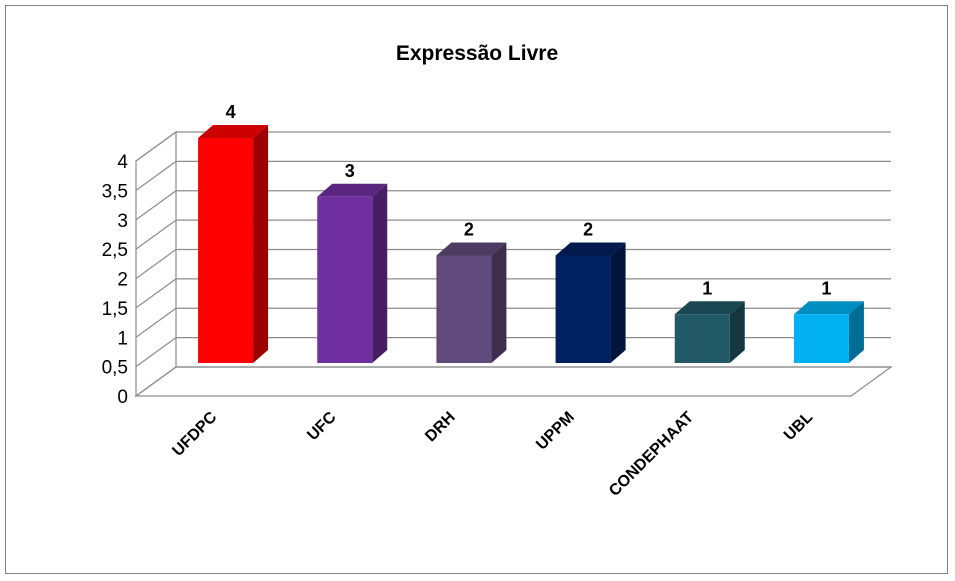 Image resolution: width=955 pixels, height=581 pixels. I want to click on y-tick-label: 3, so click(122, 221).